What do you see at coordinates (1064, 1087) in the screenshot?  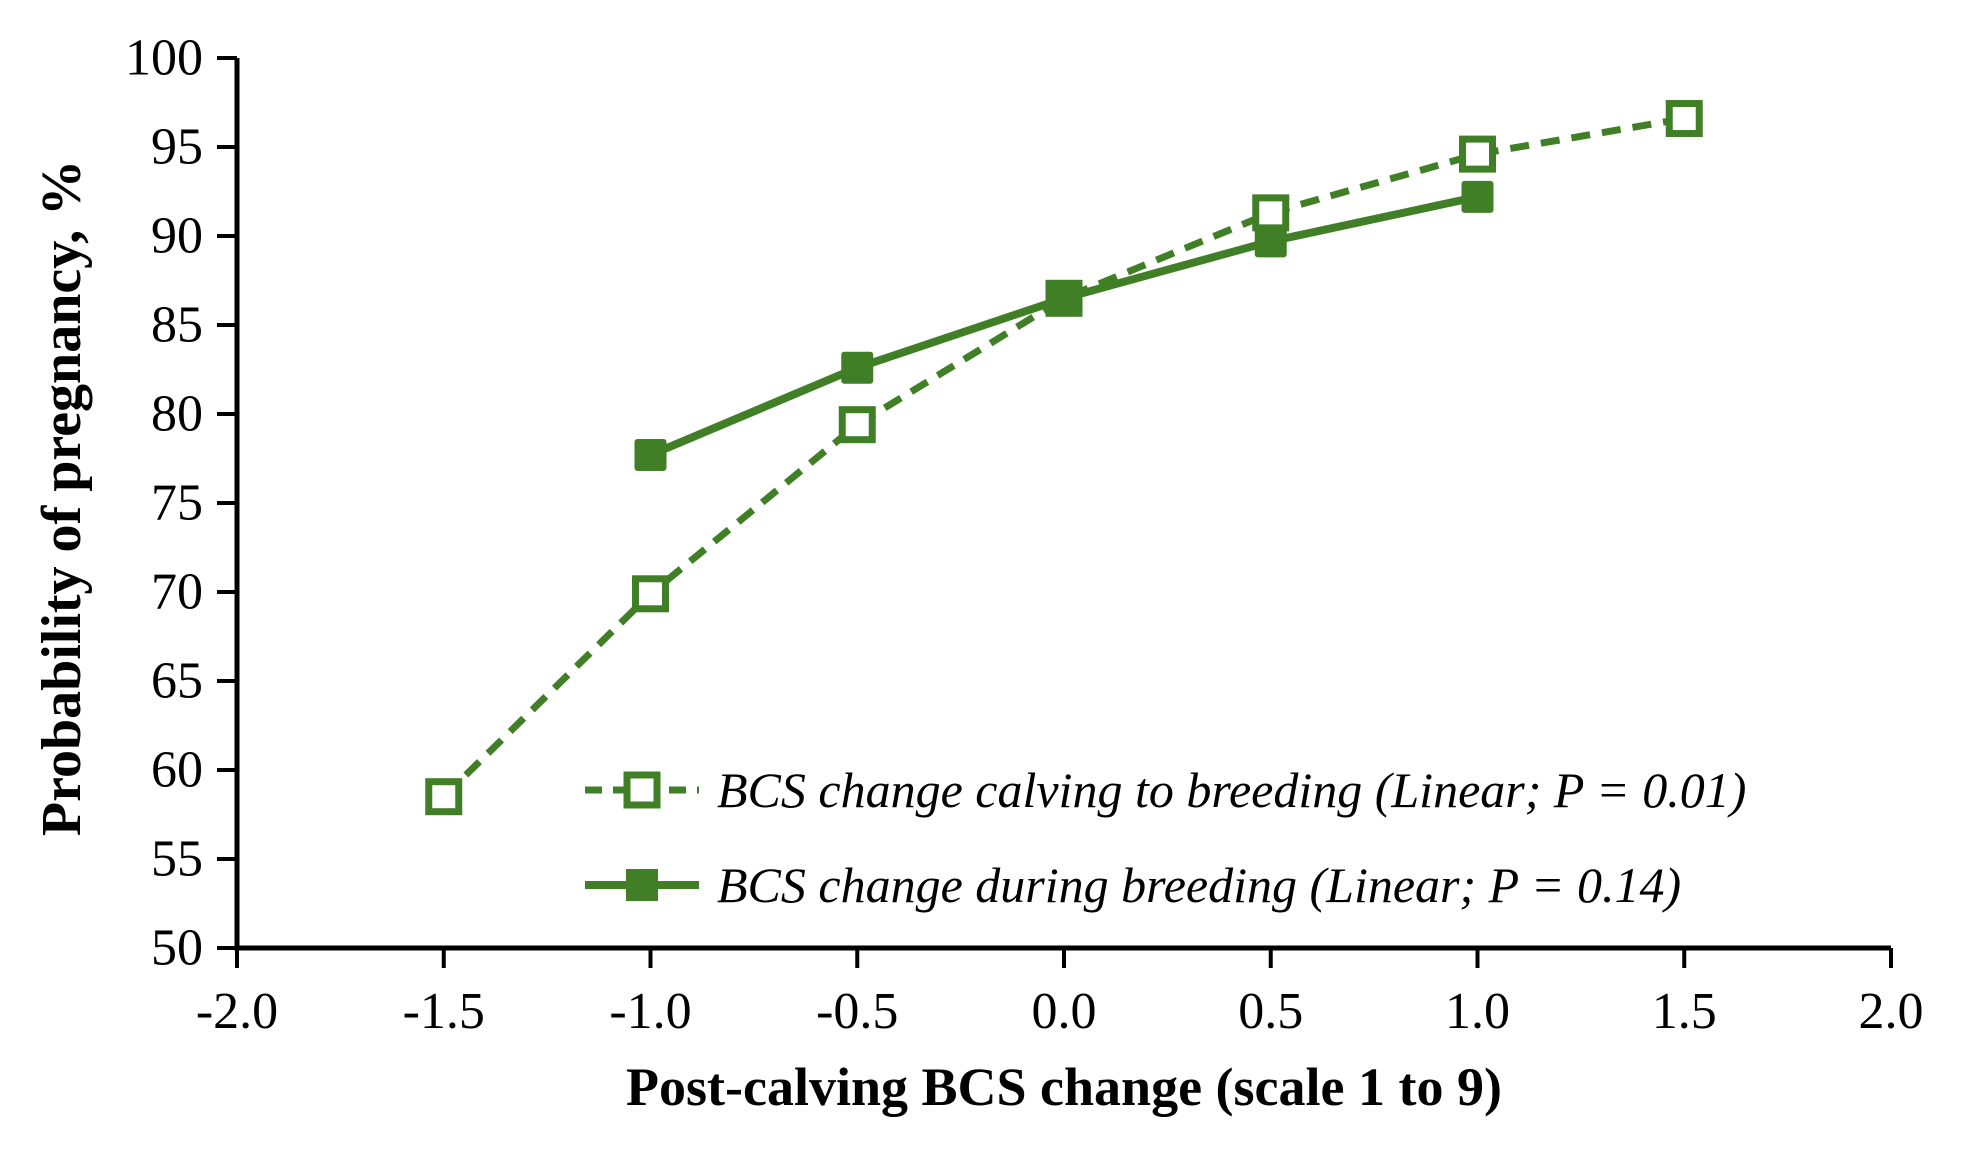 I see `x-axis-title: Post-calving BCS change (scale 1 to 9)` at bounding box center [1064, 1087].